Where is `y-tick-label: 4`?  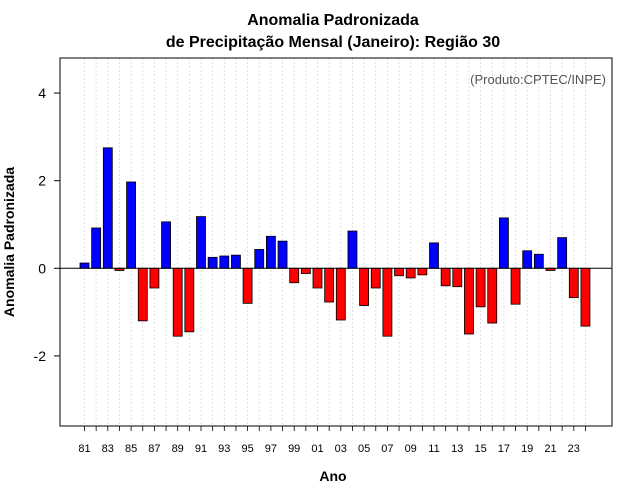
y-tick-label: 4 is located at coordinates (42, 93).